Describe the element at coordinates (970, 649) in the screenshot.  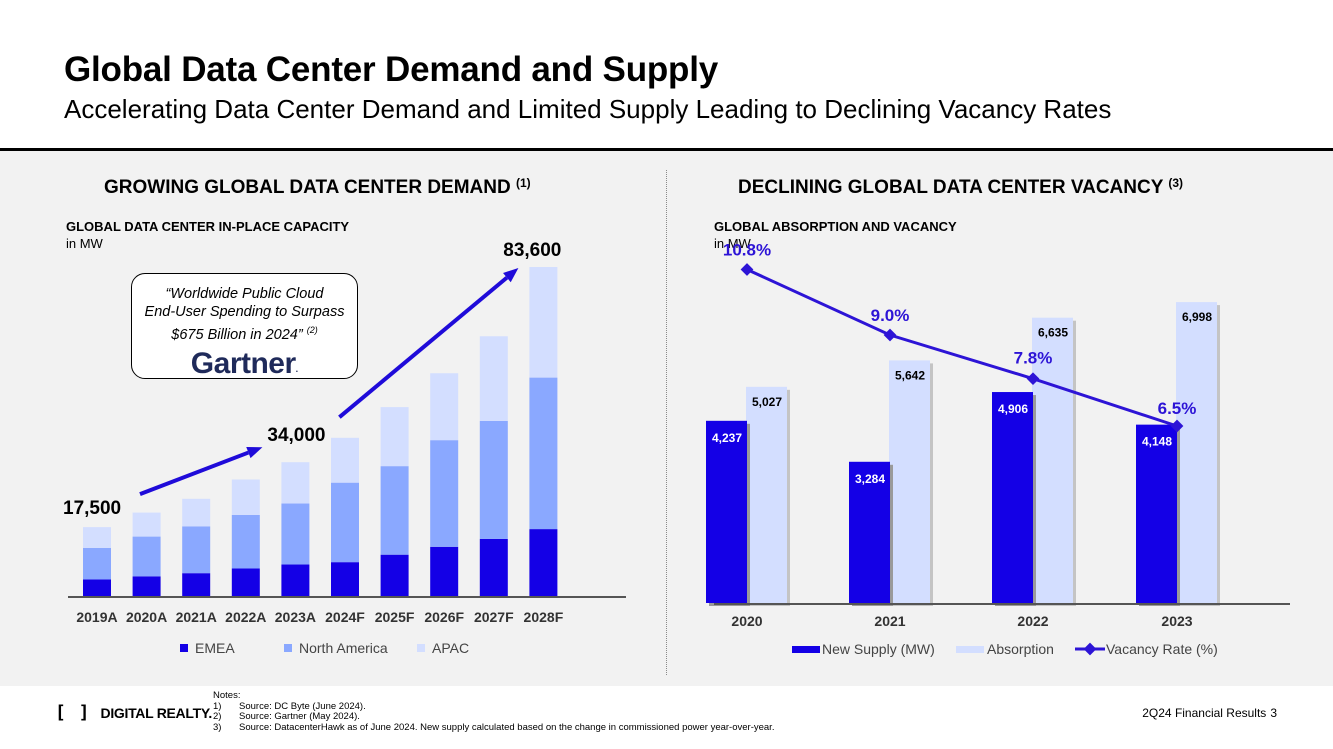
I see `legend-swatch-absorption` at that location.